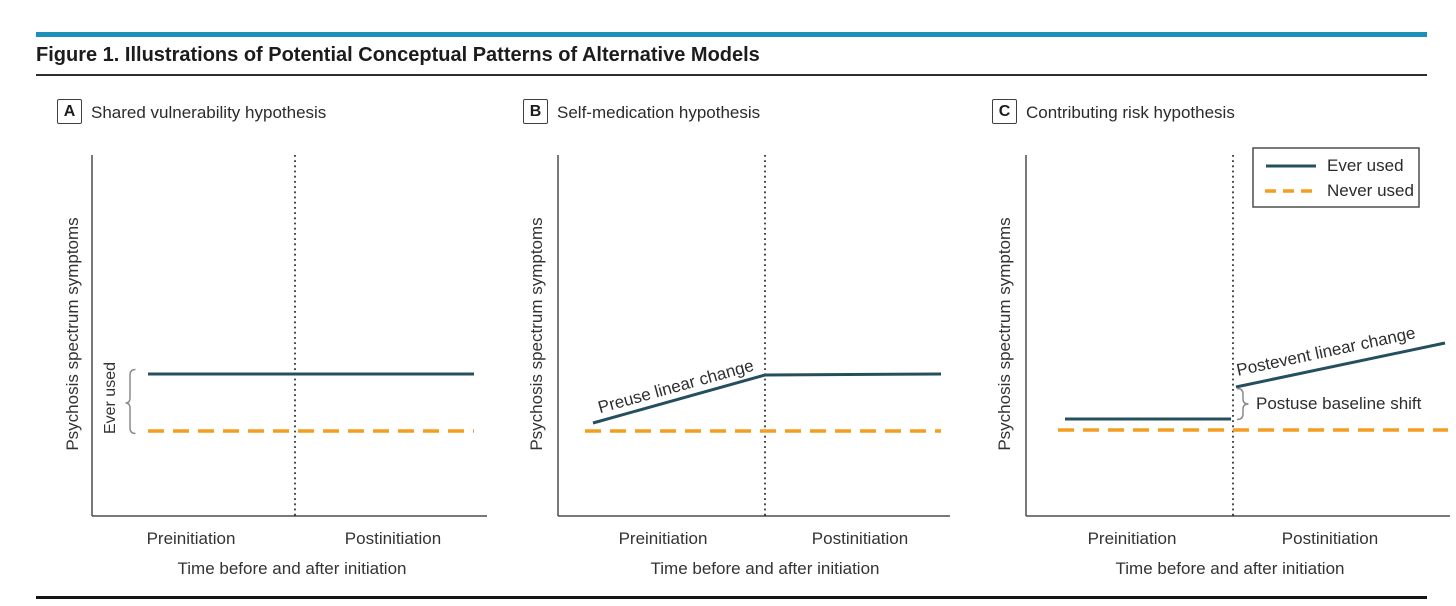 The height and width of the screenshot is (606, 1456). I want to click on bottom-divider, so click(731, 597).